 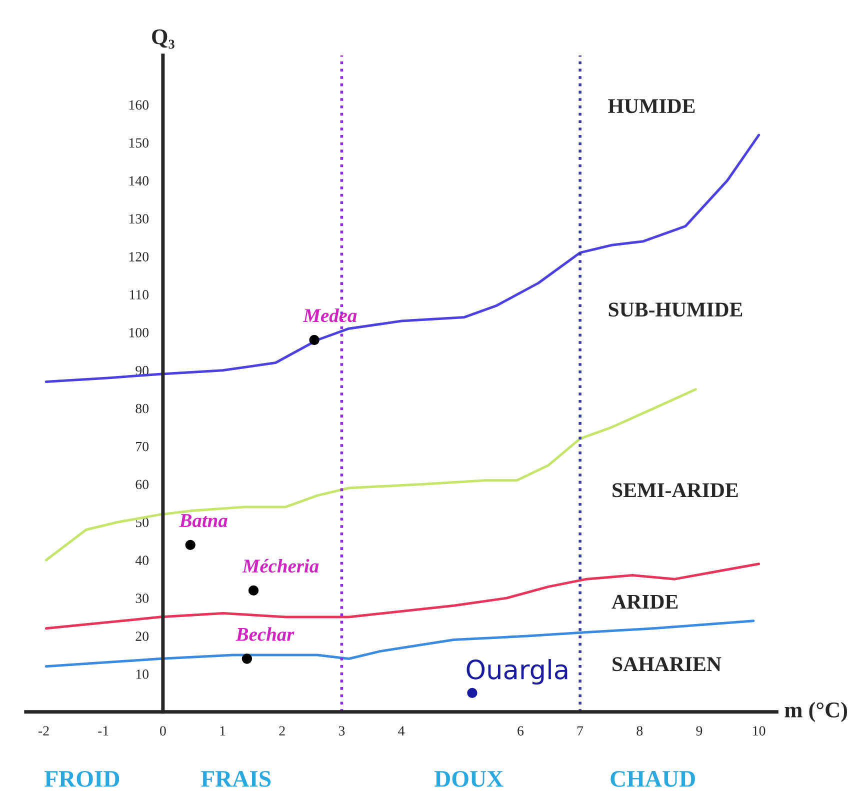 What do you see at coordinates (282, 731) in the screenshot?
I see `x-tick-label: 2` at bounding box center [282, 731].